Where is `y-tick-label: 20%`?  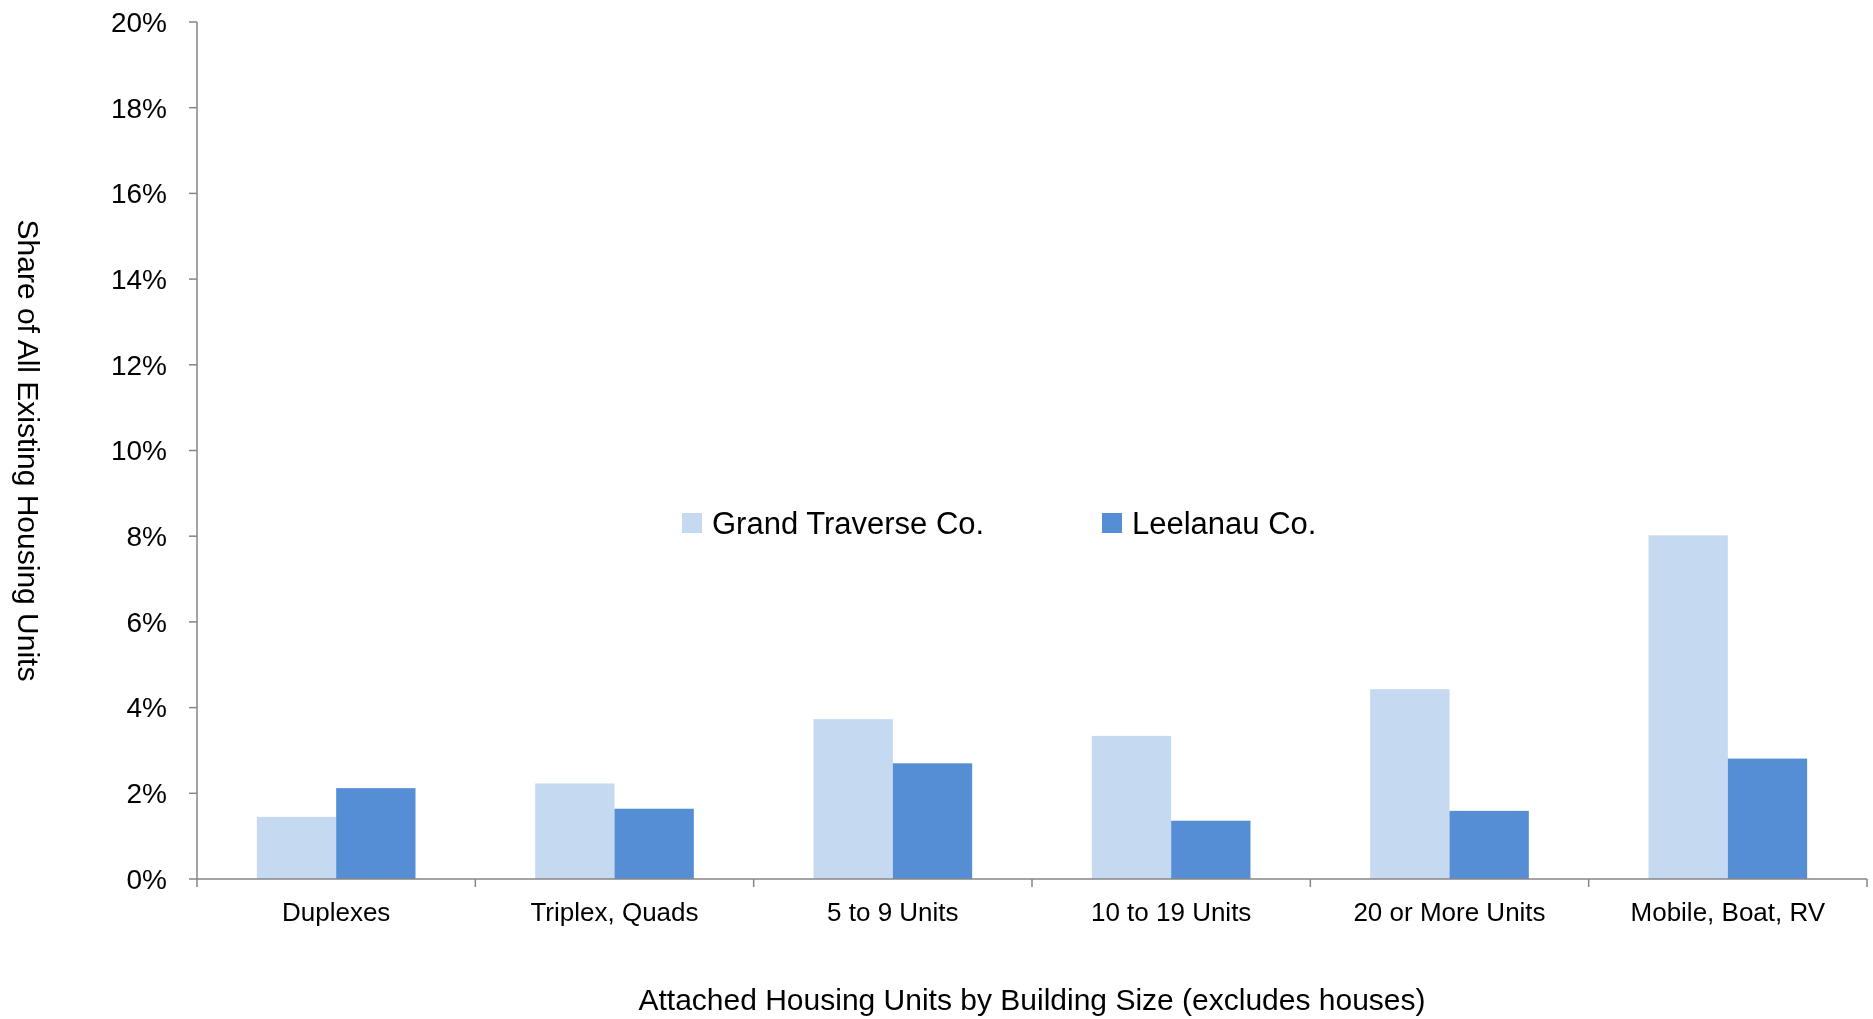 y-tick-label: 20% is located at coordinates (138, 22).